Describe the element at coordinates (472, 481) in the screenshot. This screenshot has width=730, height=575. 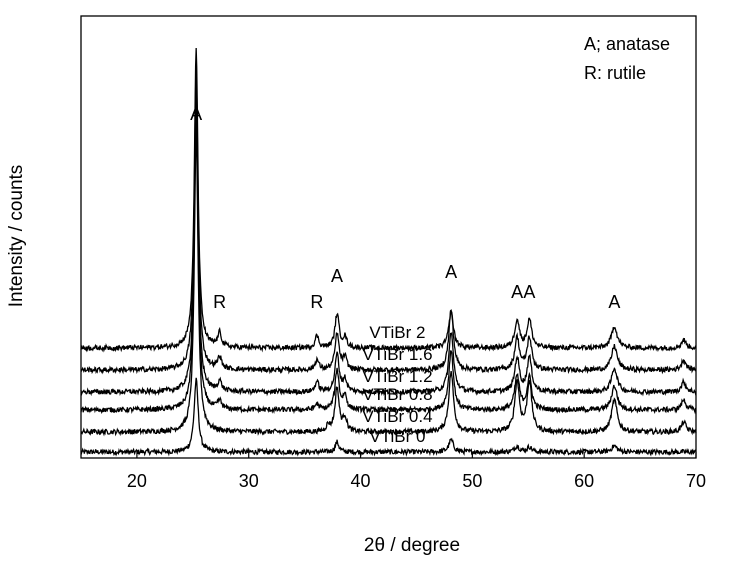
I see `x-tick-label: 50` at that location.